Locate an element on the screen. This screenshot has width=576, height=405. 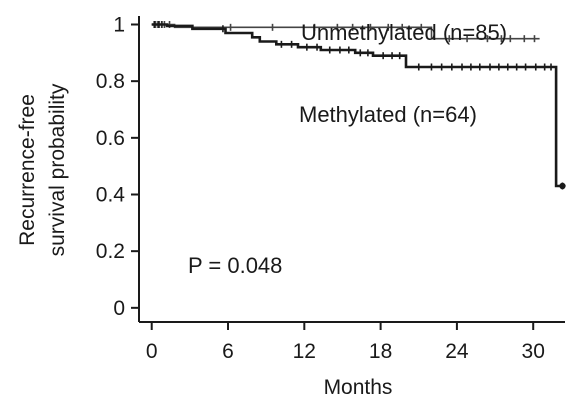
y-tick-label: 0.2 is located at coordinates (110, 251).